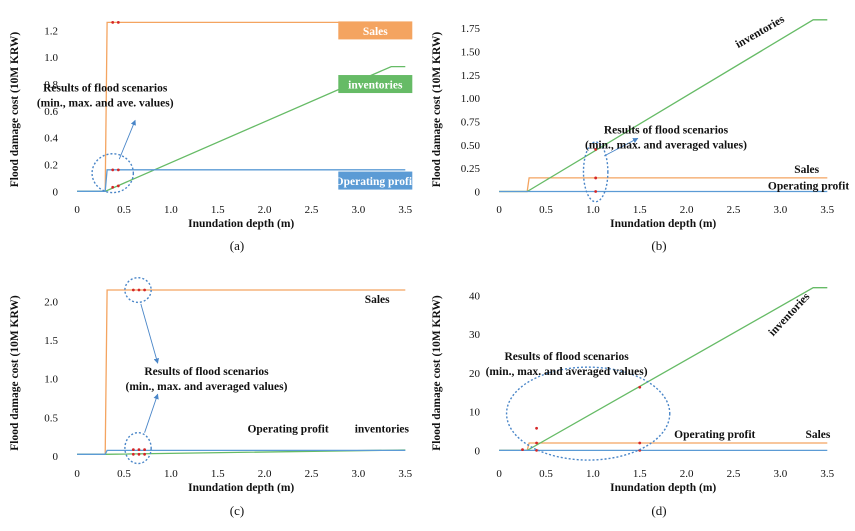 This screenshot has height=531, width=855. I want to click on y-tick-label: 0.75, so click(471, 122).